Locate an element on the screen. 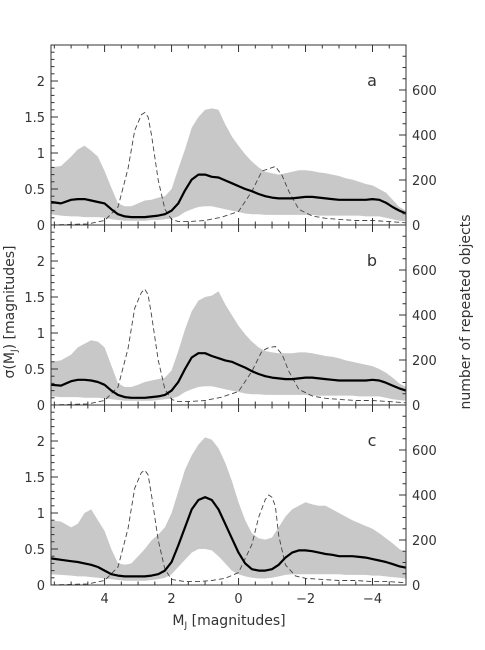 This screenshot has width=485, height=650. y-left-axis-title-suffix: ) [magnitudes] is located at coordinates (10, 298).